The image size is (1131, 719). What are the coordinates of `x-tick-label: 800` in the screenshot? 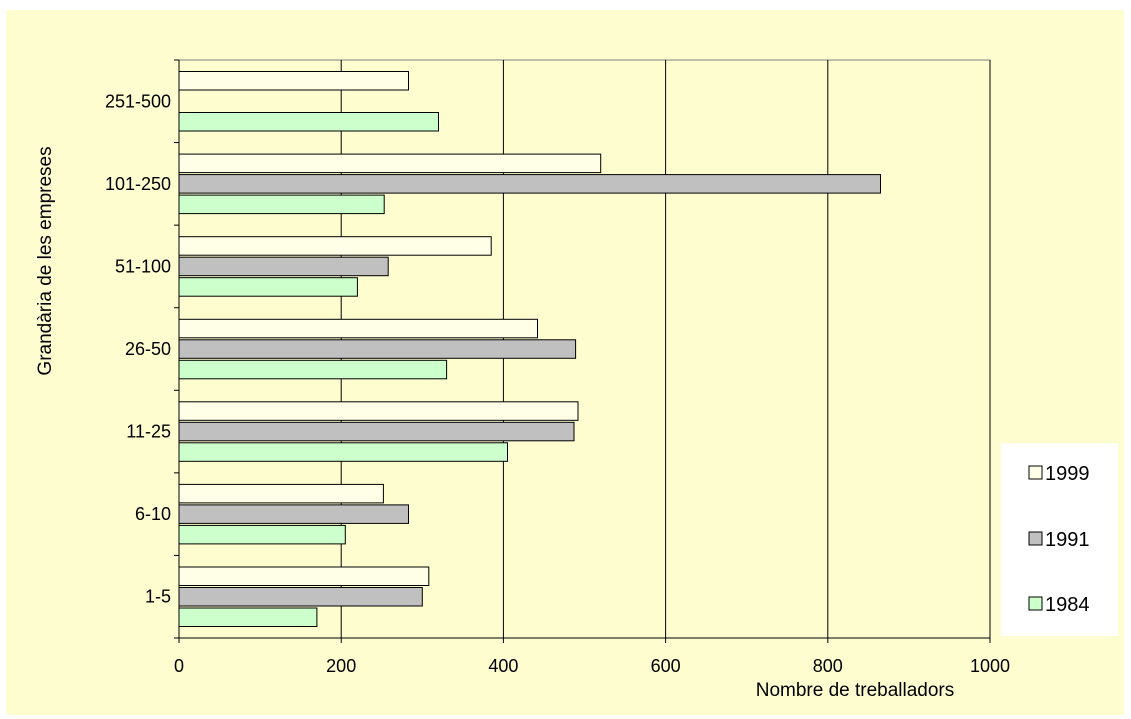 It's located at (828, 666).